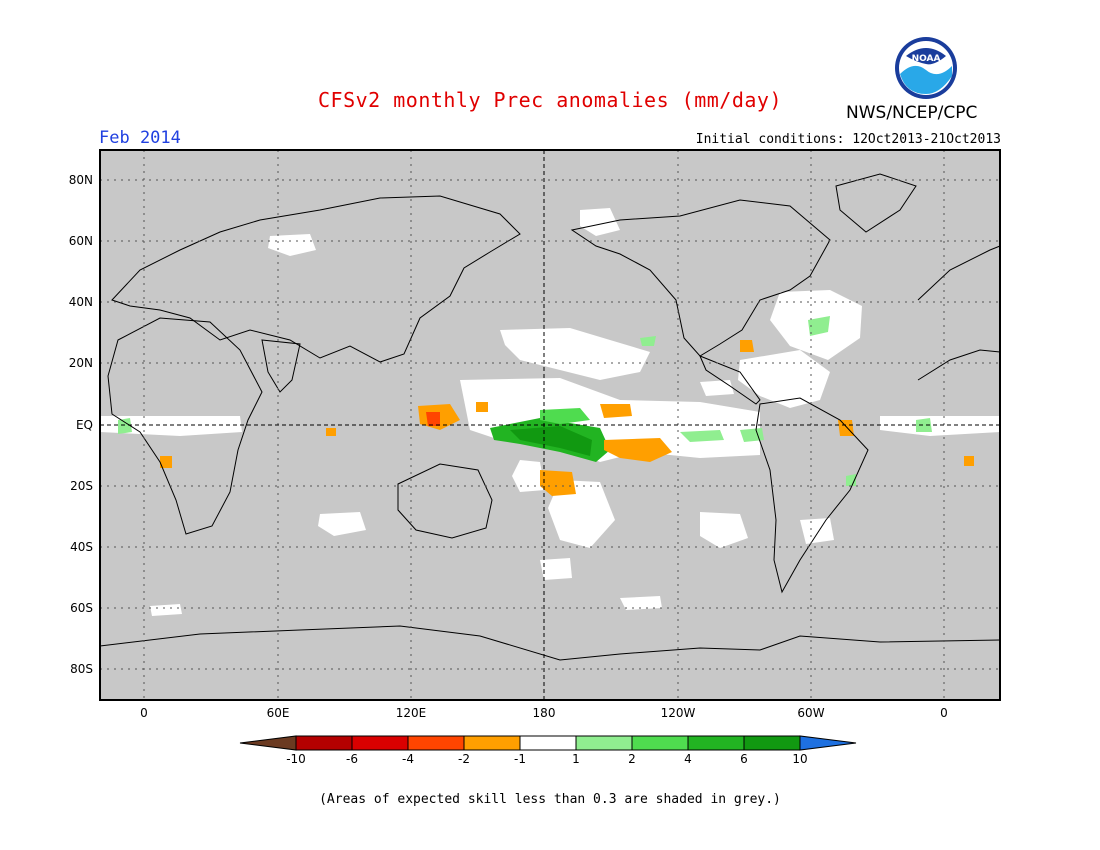 Image resolution: width=1100 pixels, height=850 pixels. Describe the element at coordinates (296, 759) in the screenshot. I see `legend-tick-label: -10` at that location.